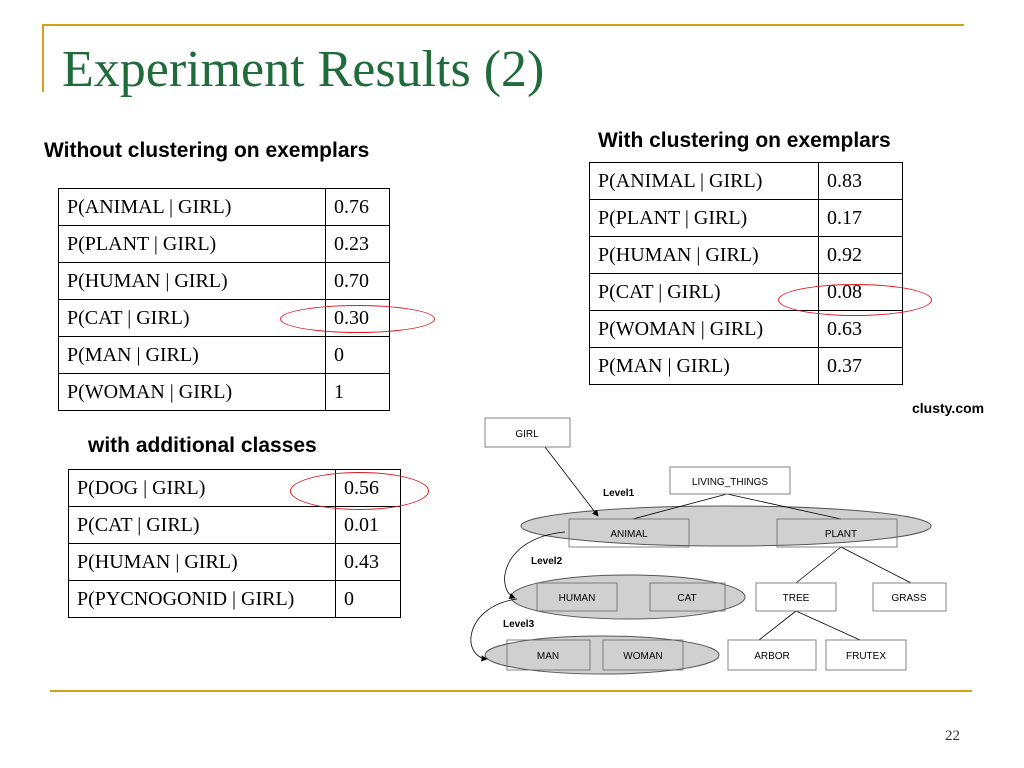 Image resolution: width=1024 pixels, height=768 pixels. I want to click on source-label: clusty.com, so click(948, 408).